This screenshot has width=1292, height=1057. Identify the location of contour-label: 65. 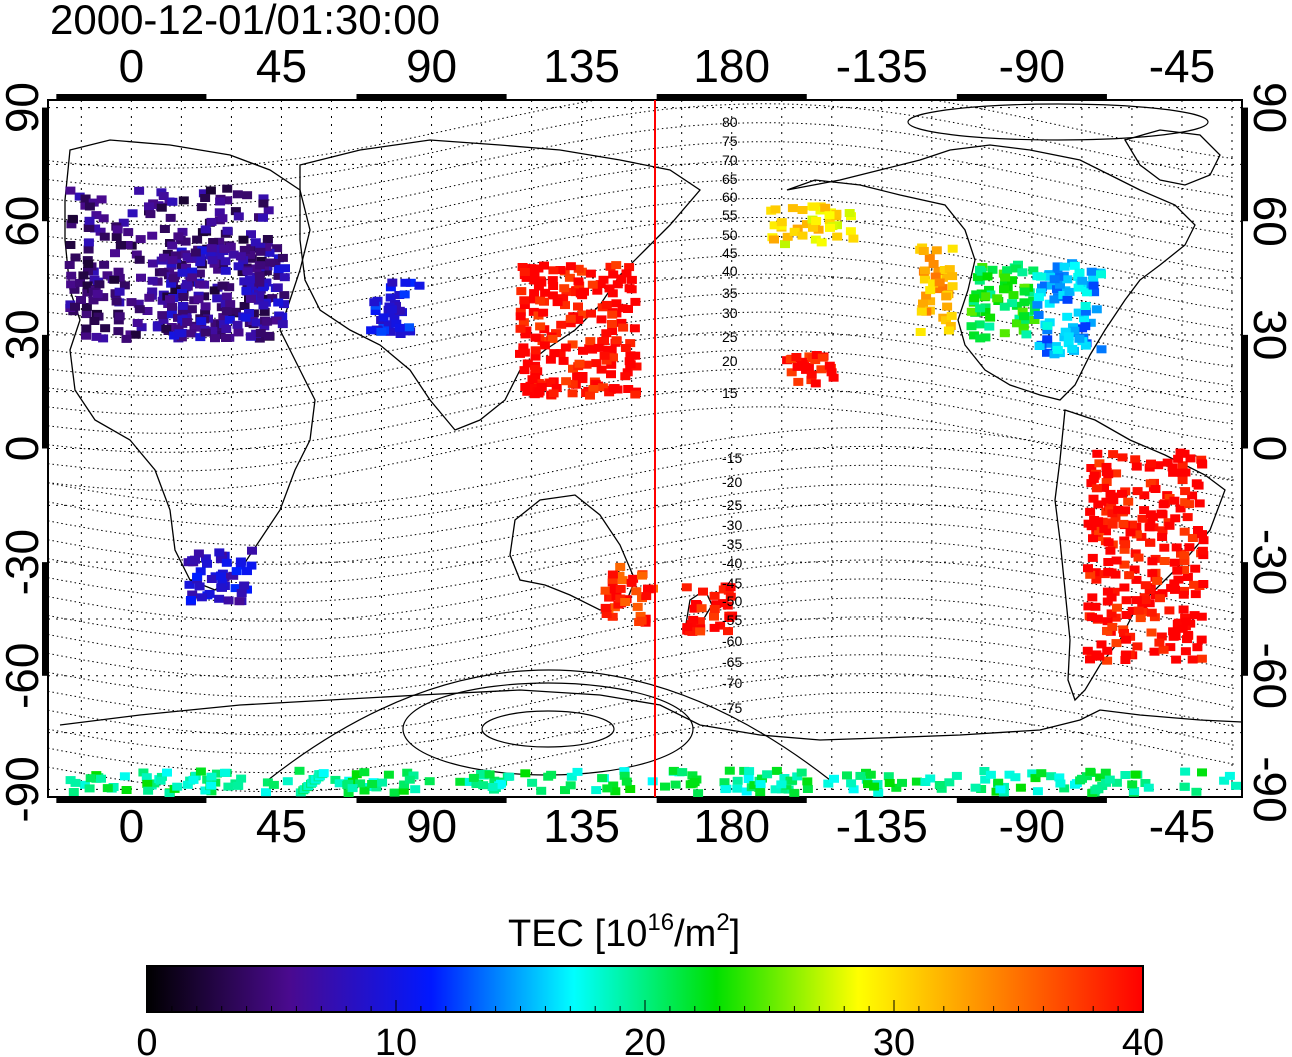
(730, 179).